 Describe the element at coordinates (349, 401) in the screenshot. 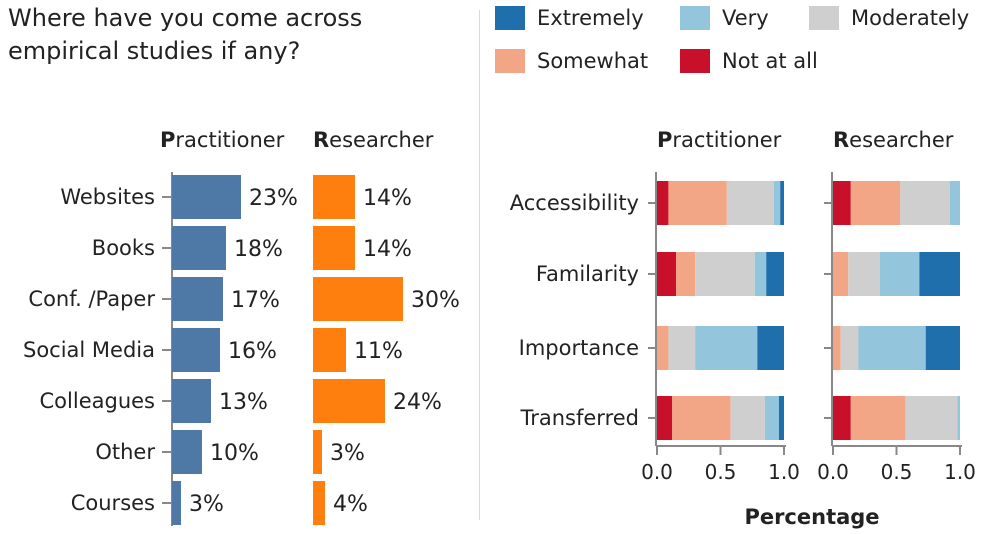

I see `researcher-bar-colleagues` at that location.